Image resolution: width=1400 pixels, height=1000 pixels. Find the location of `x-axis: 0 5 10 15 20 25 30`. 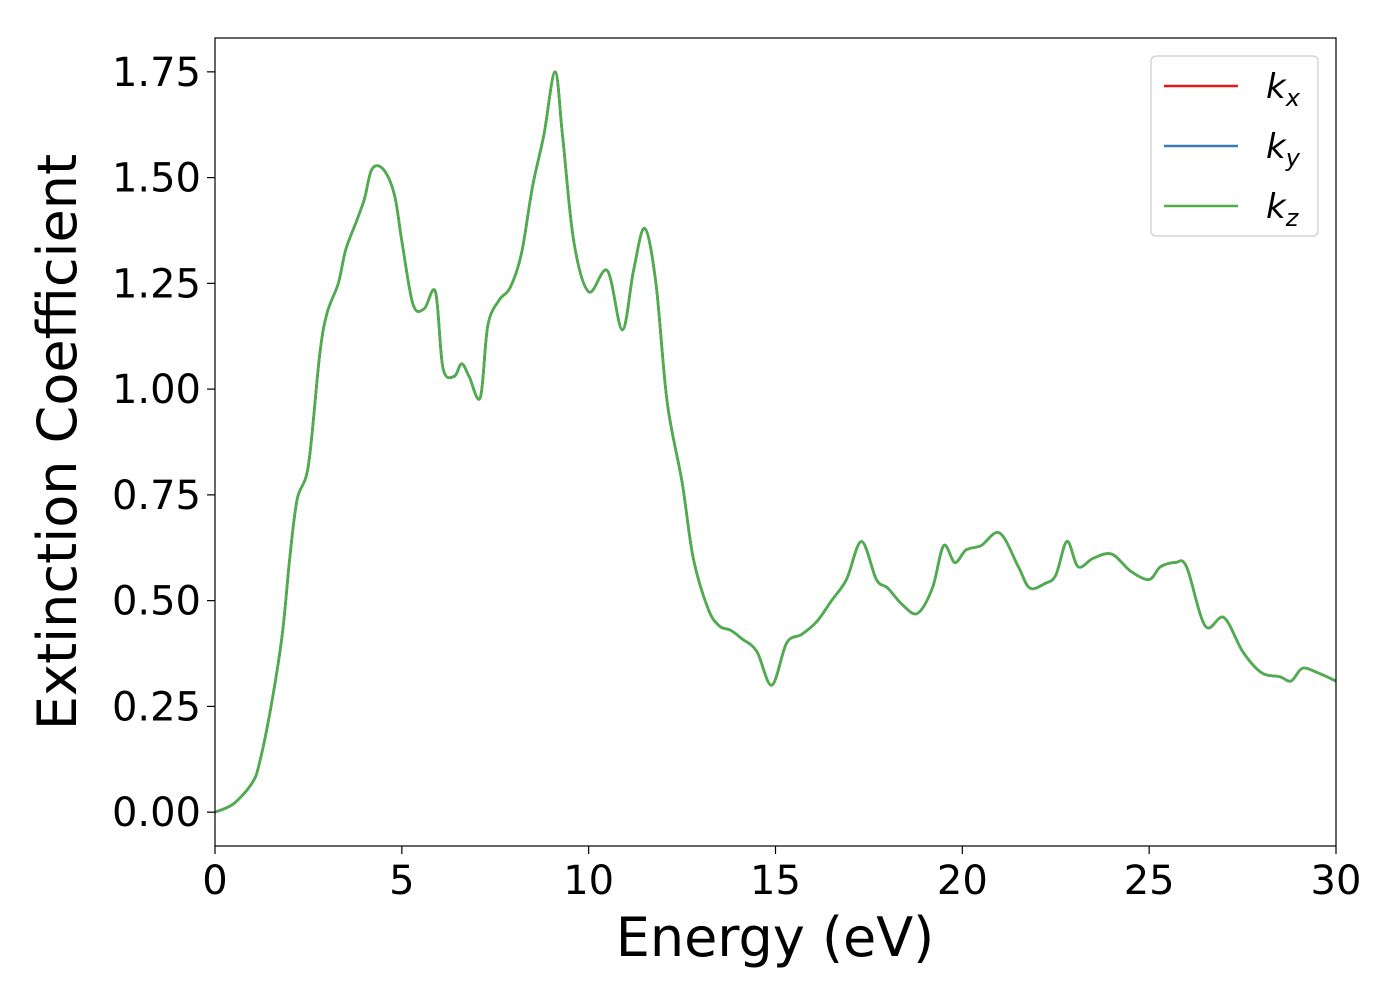

x-axis: 0 5 10 15 20 25 30 is located at coordinates (781, 875).